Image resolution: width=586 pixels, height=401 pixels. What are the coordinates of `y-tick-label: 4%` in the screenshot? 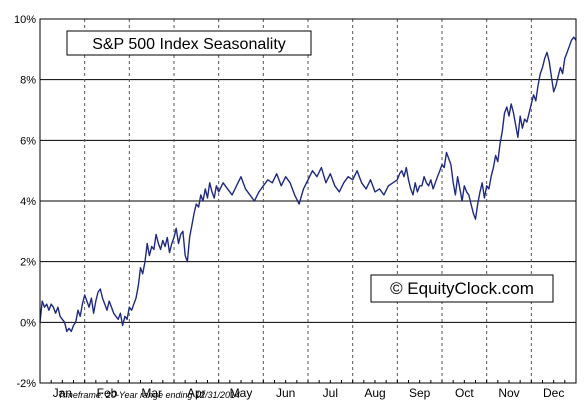 It's located at (28, 202).